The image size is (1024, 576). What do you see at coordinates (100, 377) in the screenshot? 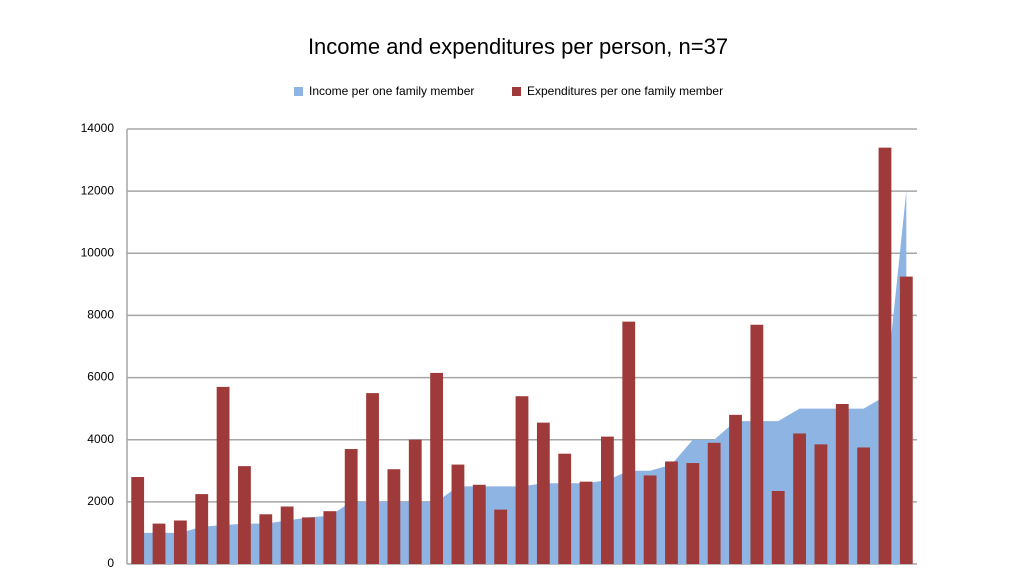
I see `y-tick-label: 6000` at bounding box center [100, 377].